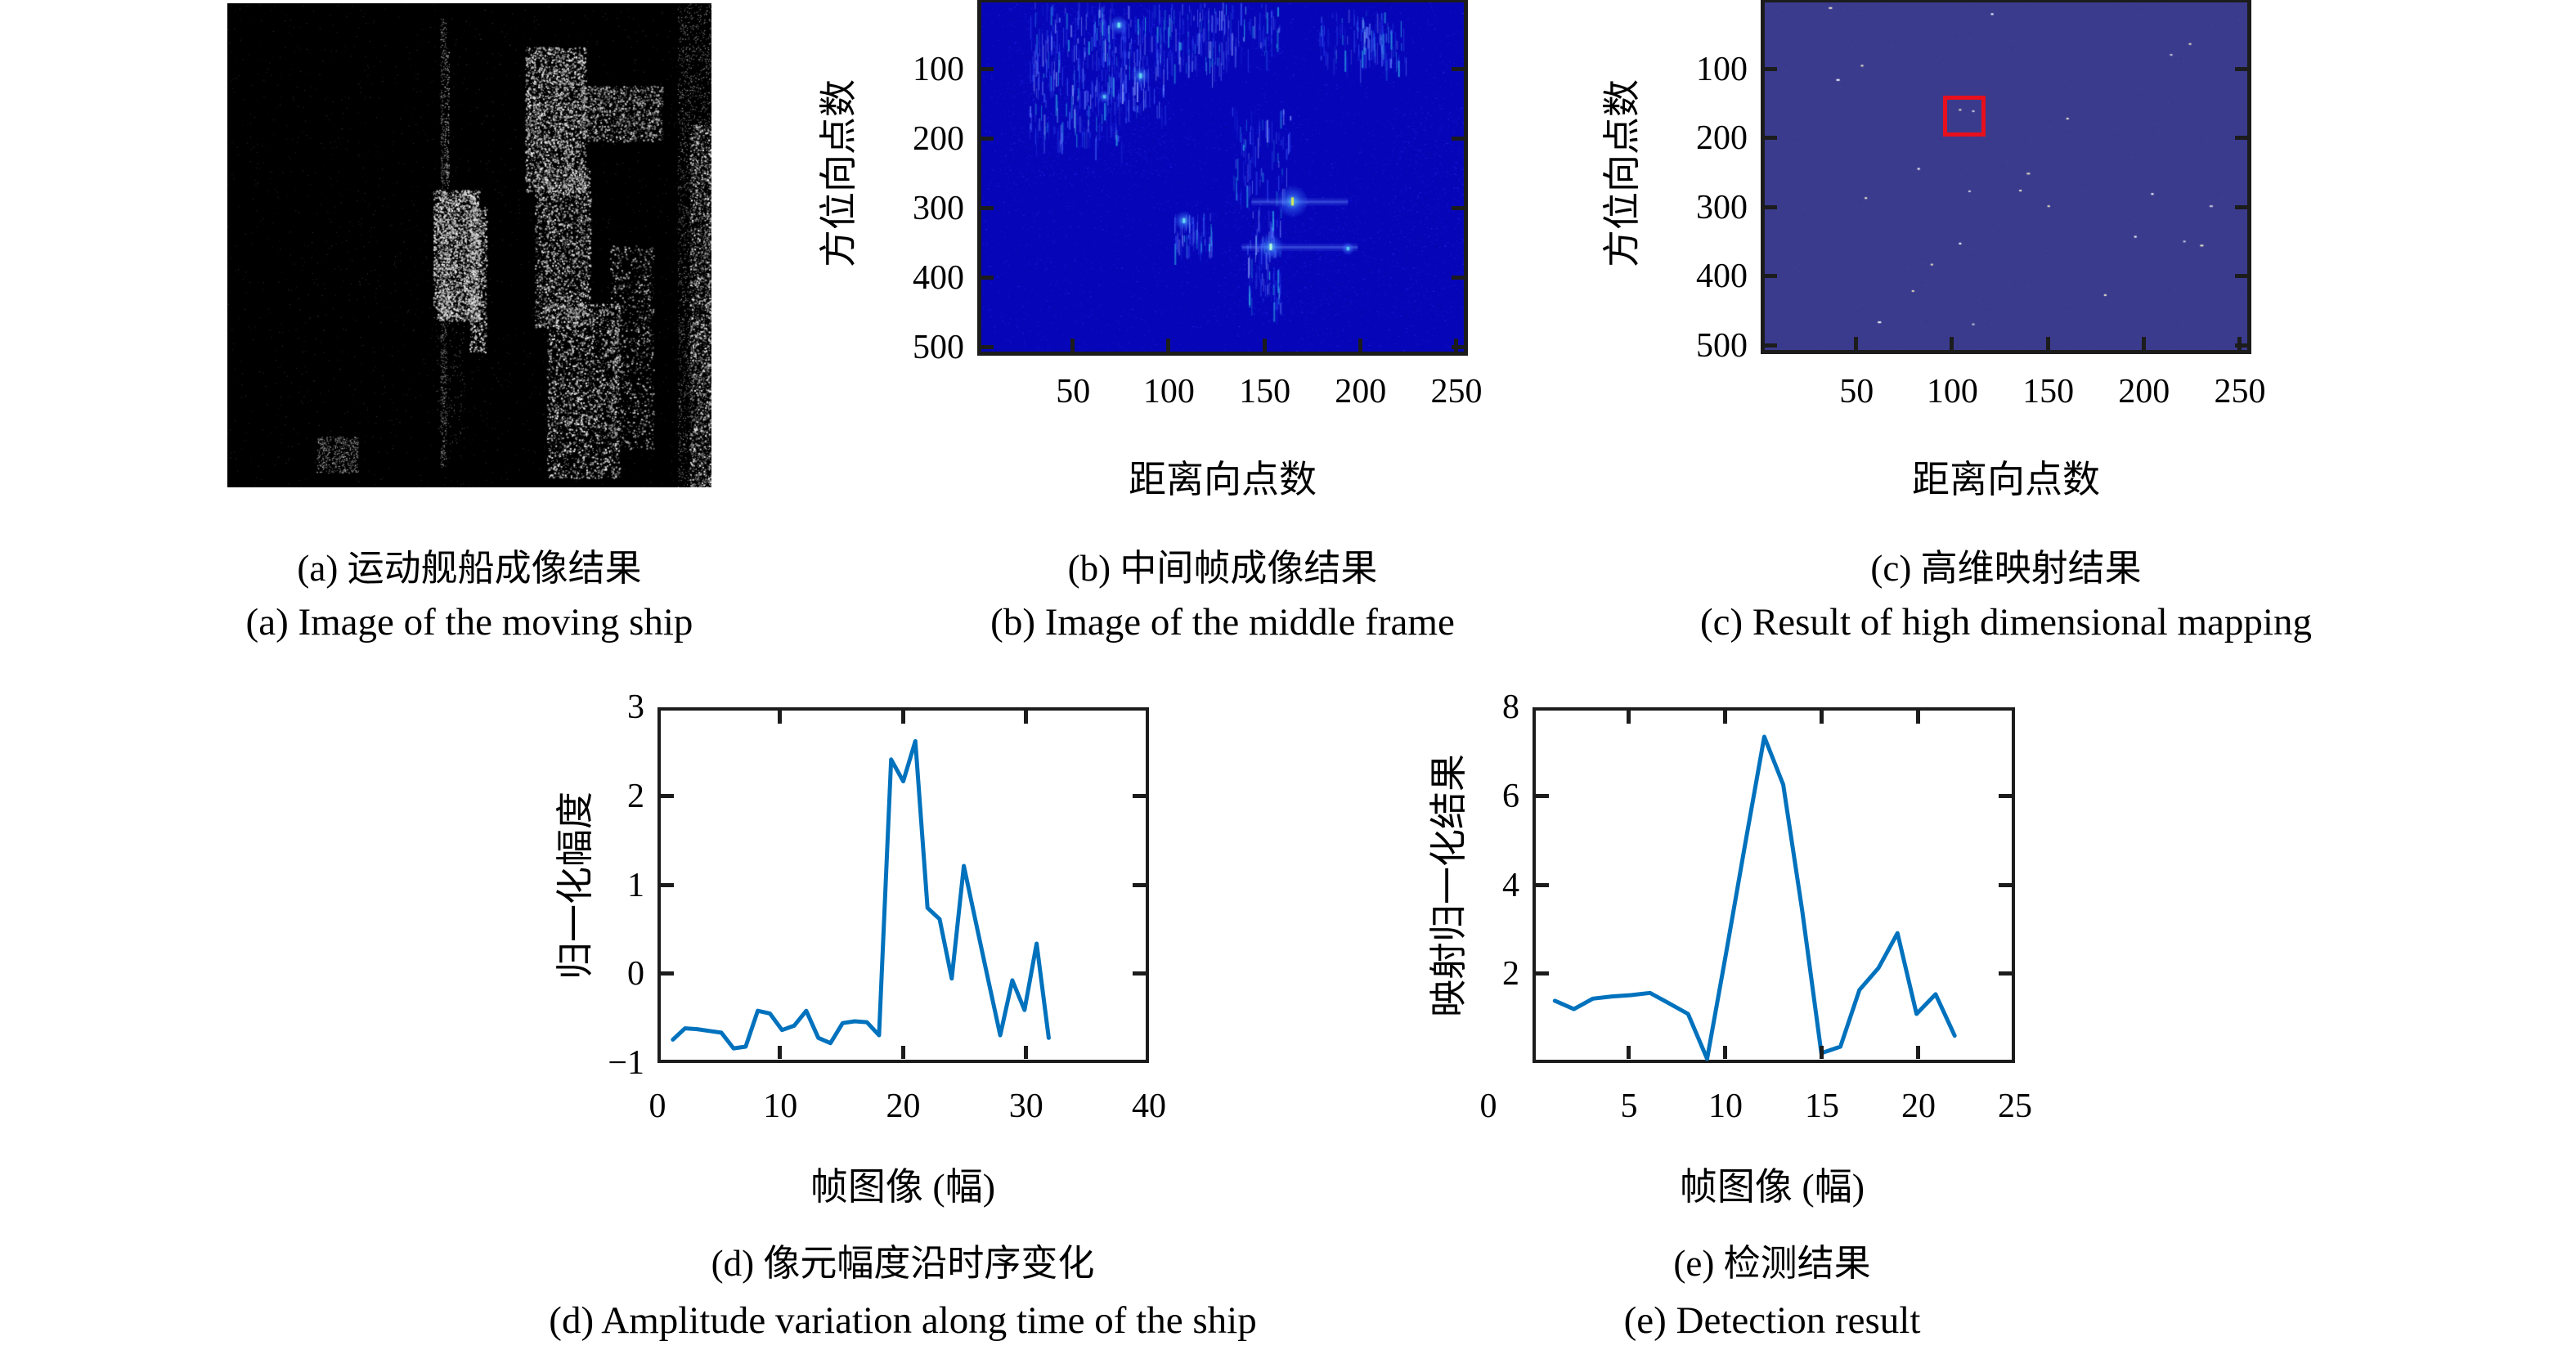 The height and width of the screenshot is (1359, 2576). I want to click on mapping-result-image, so click(2006, 176).